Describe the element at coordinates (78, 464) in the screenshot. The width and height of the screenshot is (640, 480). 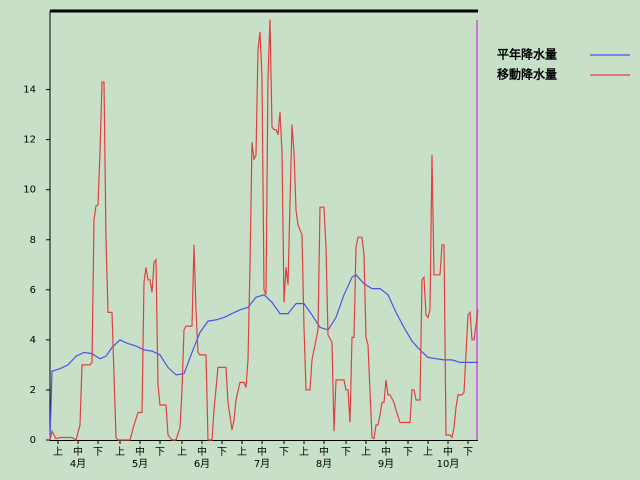
I see `month-label: 4月` at that location.